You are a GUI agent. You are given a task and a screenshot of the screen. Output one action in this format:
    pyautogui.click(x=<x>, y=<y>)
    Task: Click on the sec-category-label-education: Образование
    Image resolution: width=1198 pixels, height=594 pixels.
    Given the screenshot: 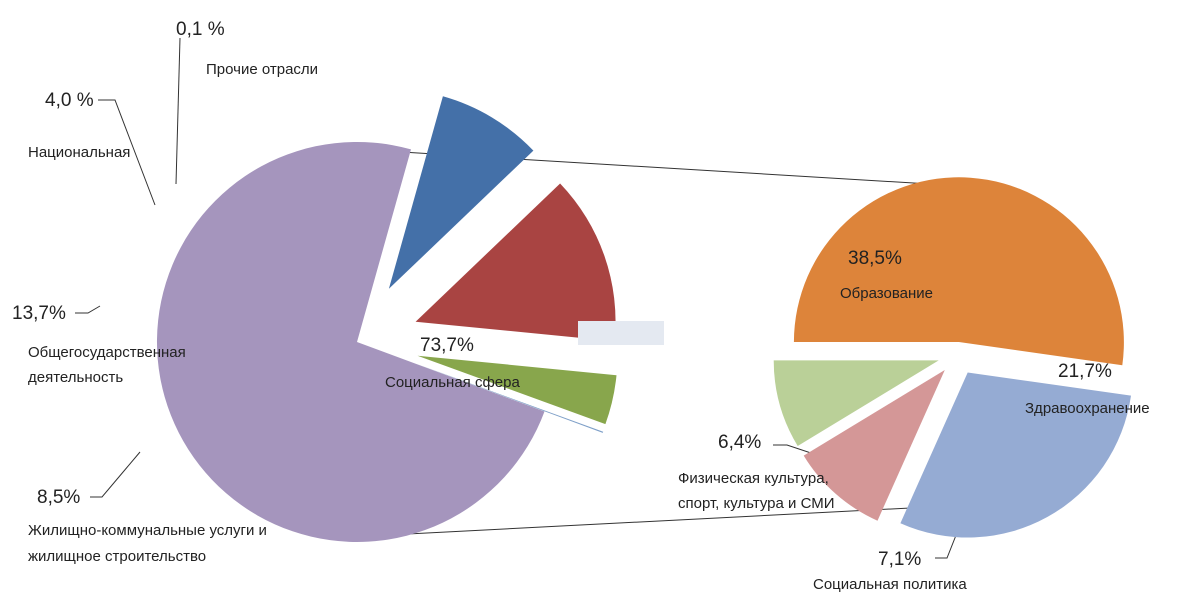 What is the action you would take?
    pyautogui.click(x=886, y=293)
    